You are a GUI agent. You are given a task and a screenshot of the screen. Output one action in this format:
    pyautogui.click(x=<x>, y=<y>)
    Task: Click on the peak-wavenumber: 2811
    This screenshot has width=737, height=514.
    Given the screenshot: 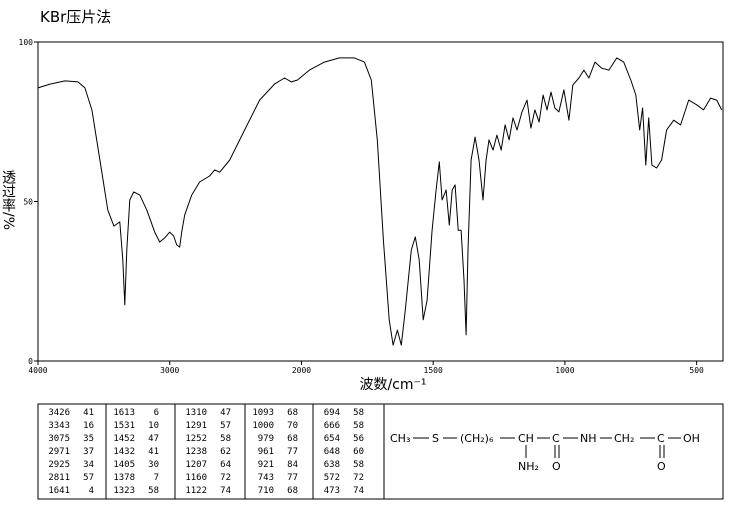 What is the action you would take?
    pyautogui.click(x=59, y=478)
    